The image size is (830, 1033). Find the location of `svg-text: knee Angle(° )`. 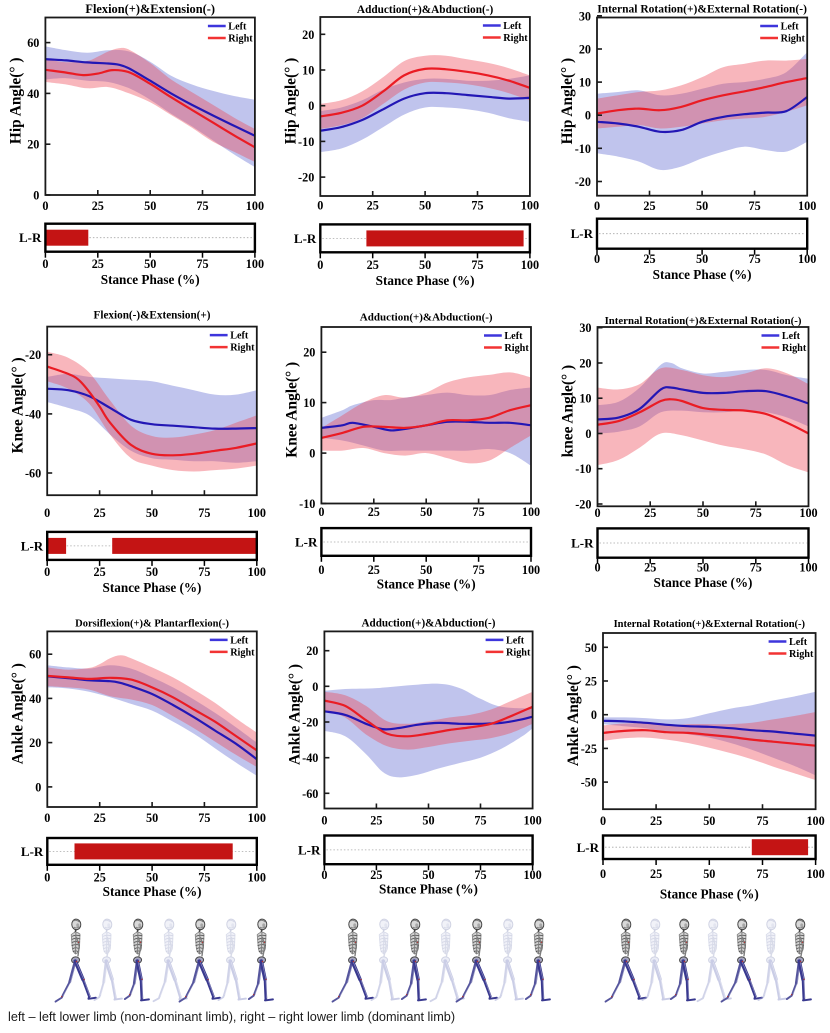

svg-text: knee Angle(° ) is located at coordinates (568, 411).